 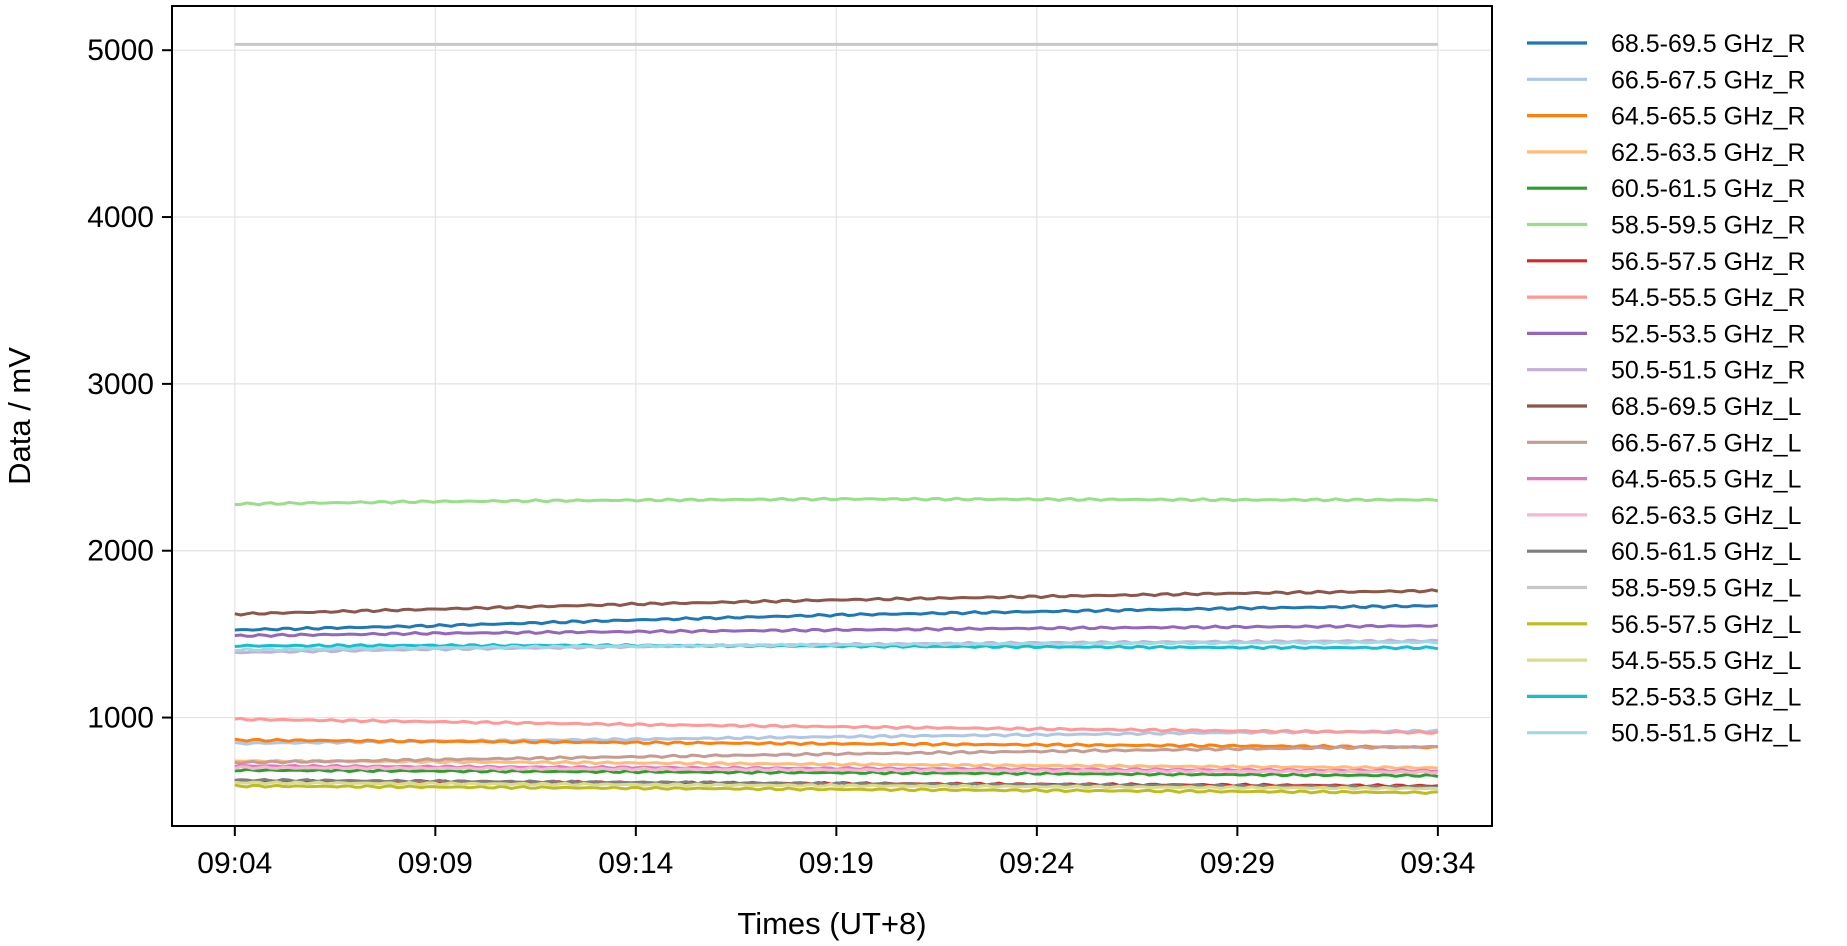 What do you see at coordinates (120, 718) in the screenshot?
I see `y-tick-label: 1000` at bounding box center [120, 718].